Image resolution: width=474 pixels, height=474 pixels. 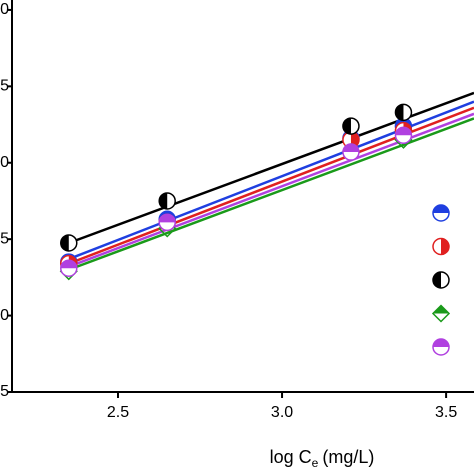 I want to click on x-label-rest: (mg/L), so click(x=348, y=457).